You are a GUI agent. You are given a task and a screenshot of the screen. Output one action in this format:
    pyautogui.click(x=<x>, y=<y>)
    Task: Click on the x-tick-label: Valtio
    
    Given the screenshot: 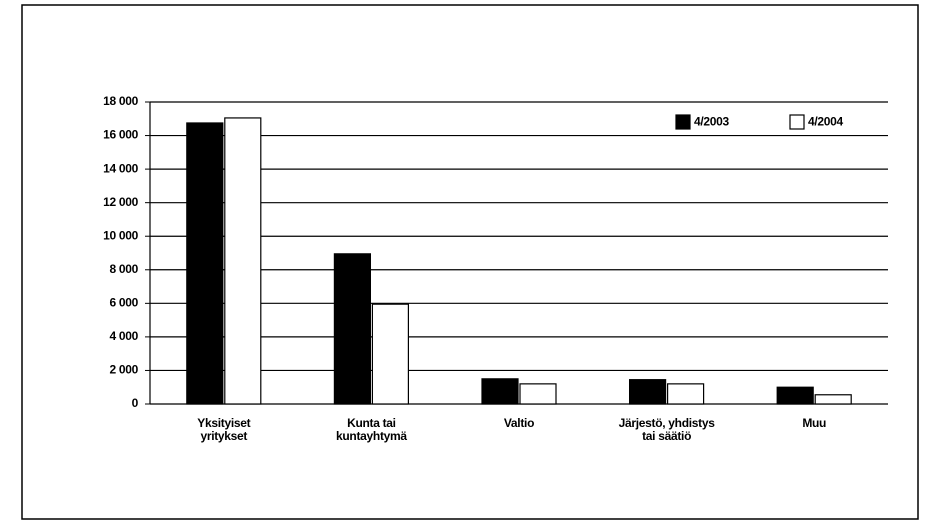 What is the action you would take?
    pyautogui.click(x=519, y=423)
    